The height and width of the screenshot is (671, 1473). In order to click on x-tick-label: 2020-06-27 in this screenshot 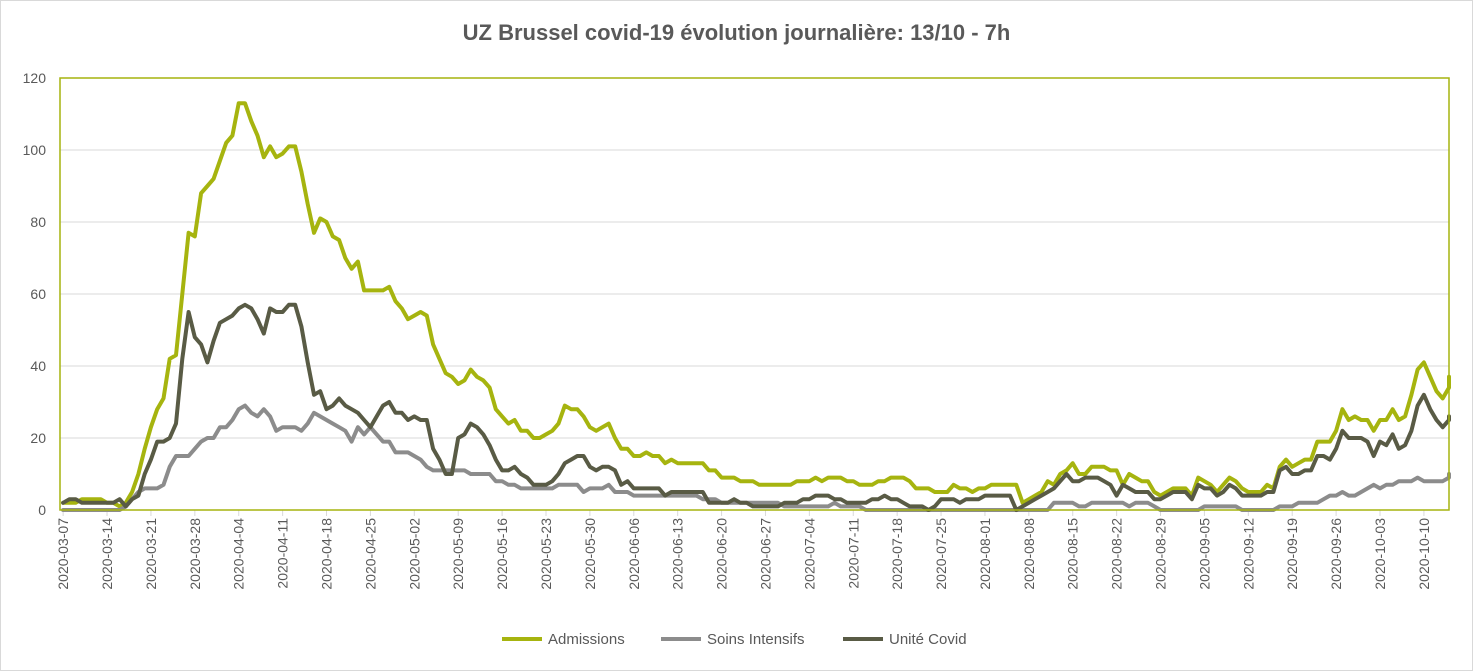, I will do `click(765, 554)`.